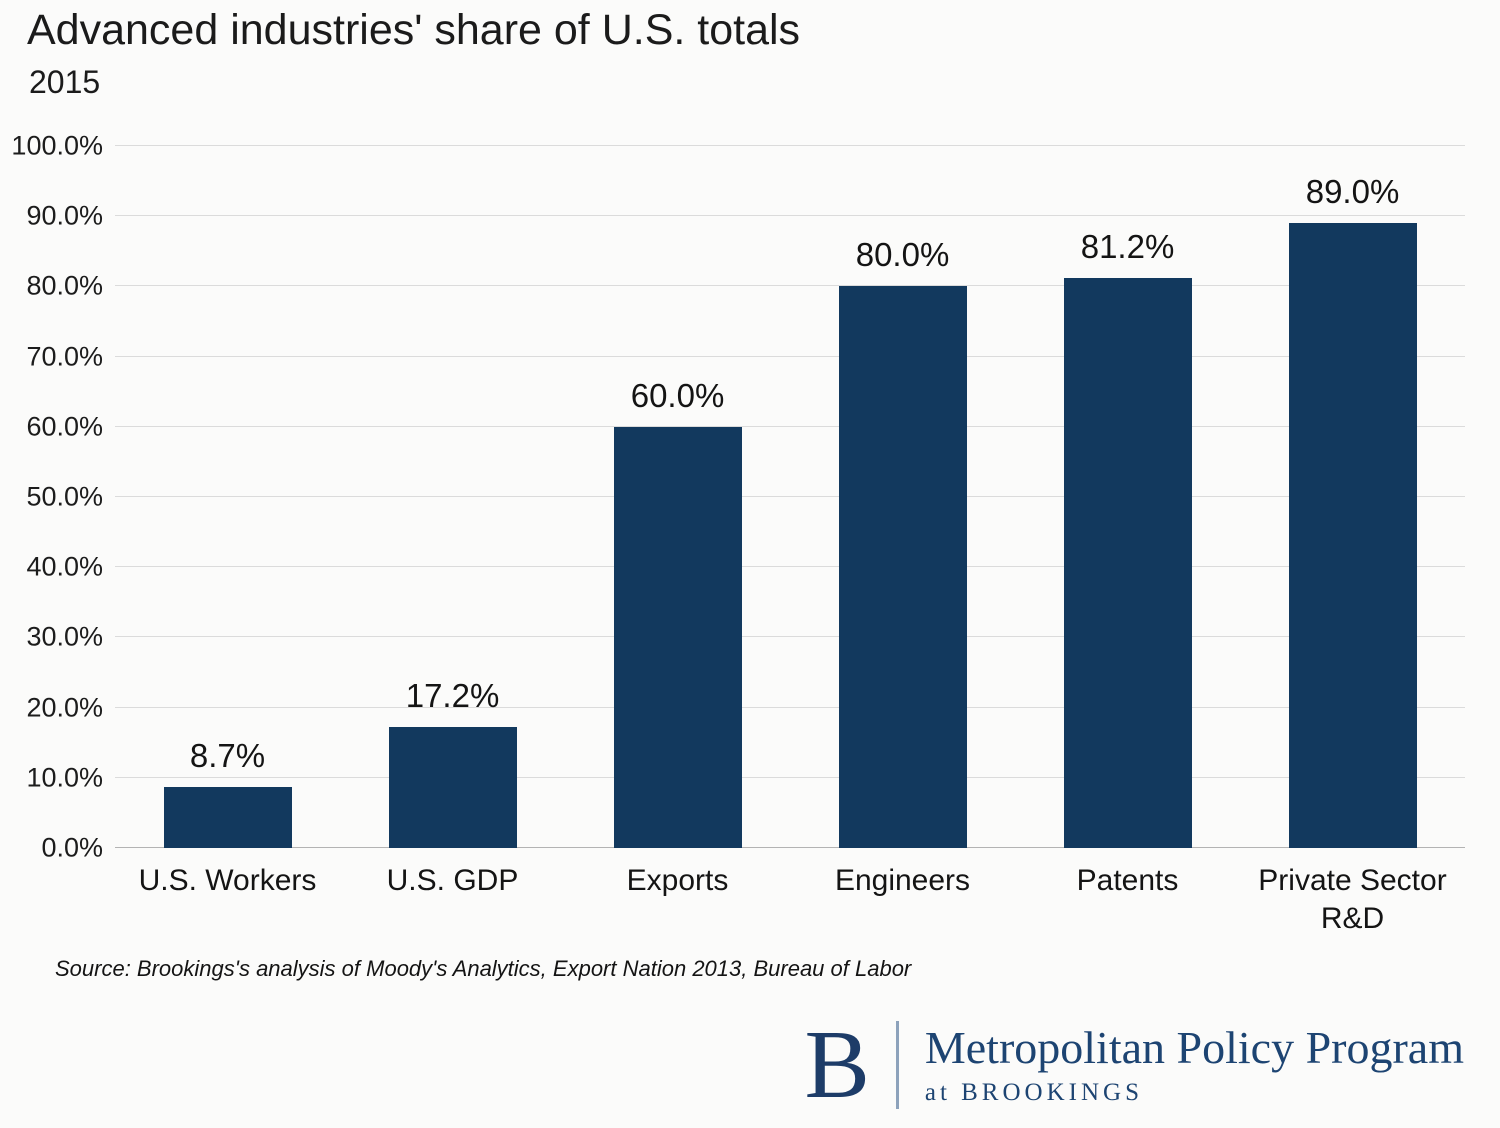 The image size is (1500, 1128). I want to click on category-label: Exports, so click(677, 880).